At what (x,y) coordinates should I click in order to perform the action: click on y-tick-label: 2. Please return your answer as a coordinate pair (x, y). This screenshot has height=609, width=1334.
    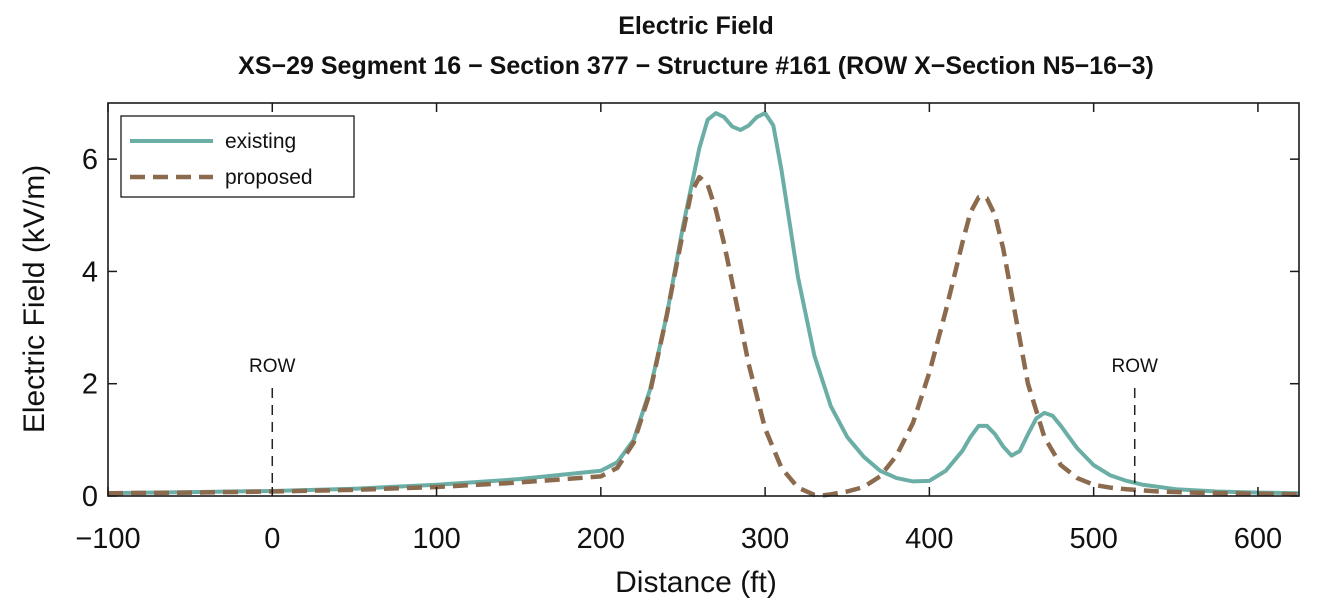
    Looking at the image, I should click on (90, 385).